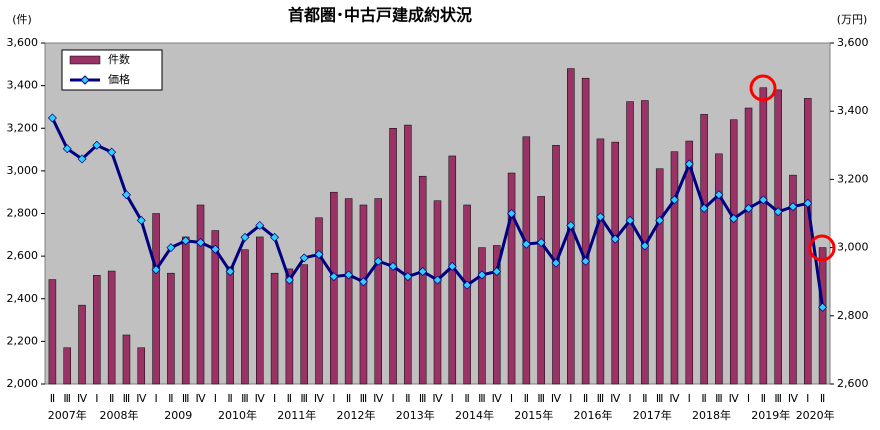 Image resolution: width=880 pixels, height=430 pixels. Describe the element at coordinates (178, 415) in the screenshot. I see `year-label: 2009` at that location.